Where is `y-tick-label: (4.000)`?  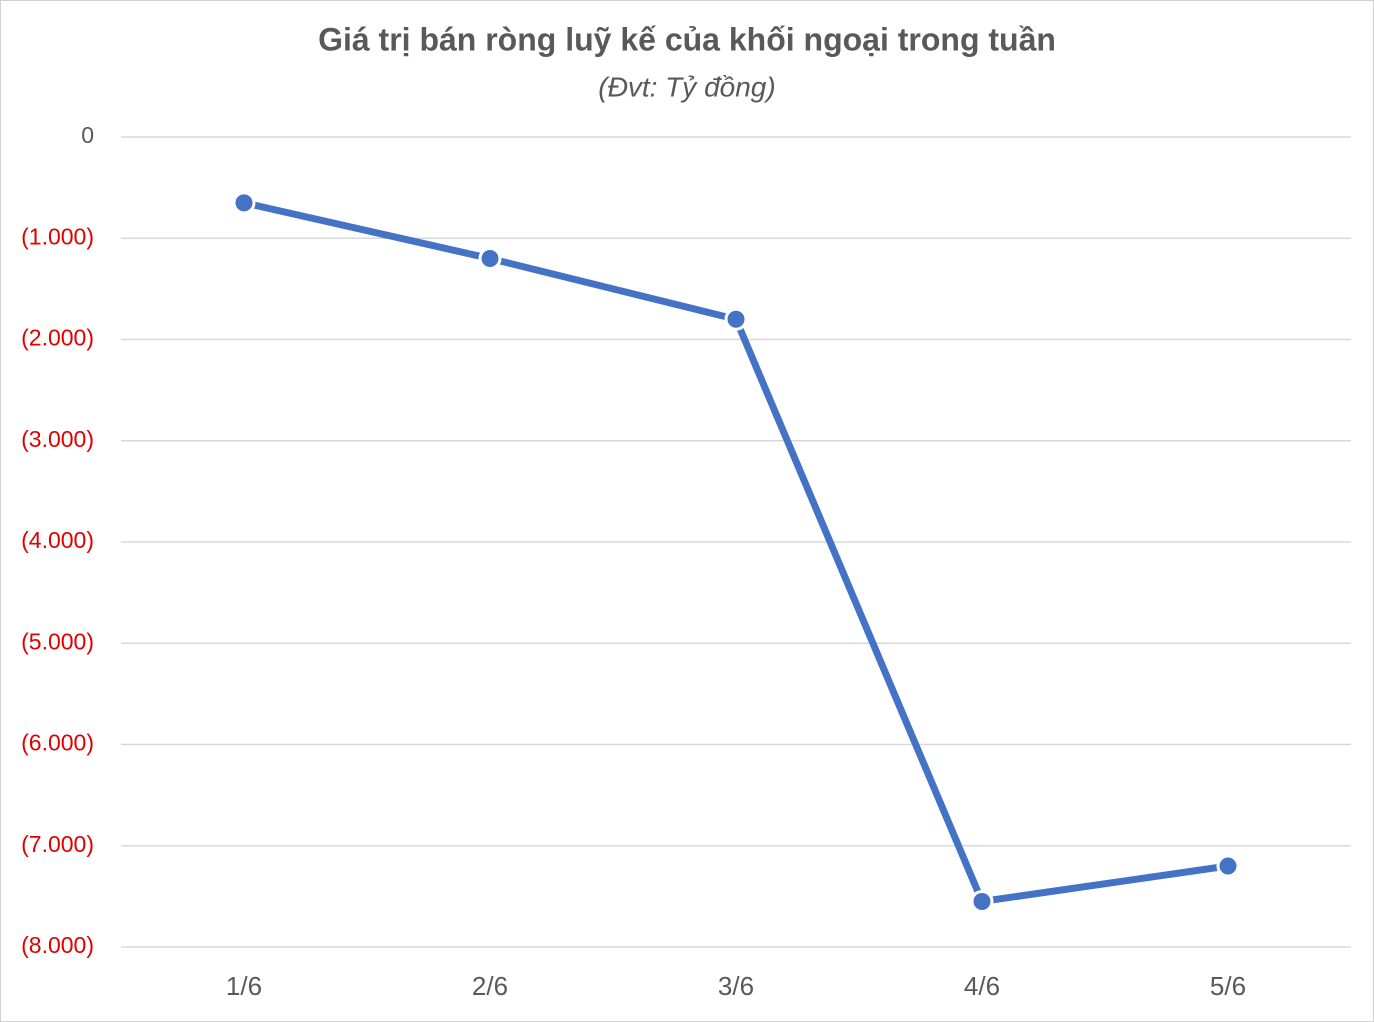
y-tick-label: (4.000) is located at coordinates (57, 540).